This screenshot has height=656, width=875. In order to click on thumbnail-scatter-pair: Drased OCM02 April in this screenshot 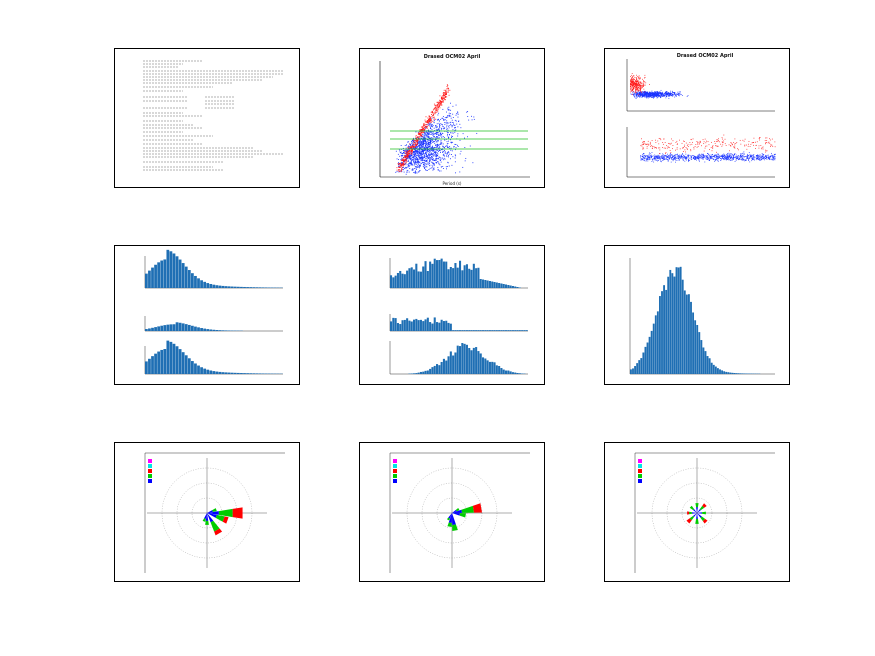, I will do `click(697, 118)`.